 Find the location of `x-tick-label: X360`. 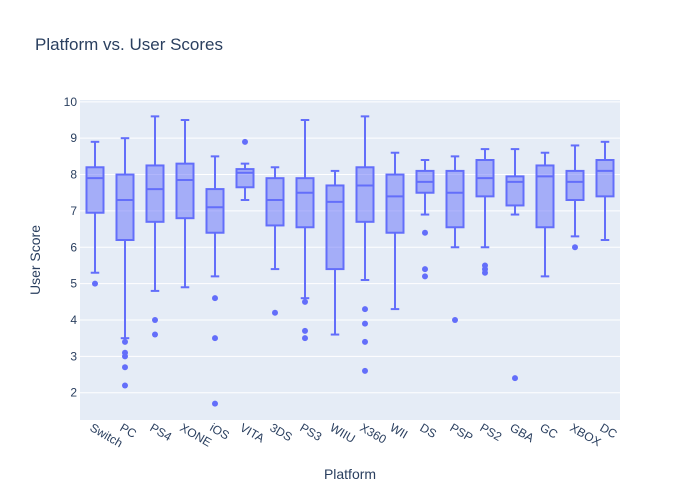

x-tick-label: X360 is located at coordinates (374, 433).